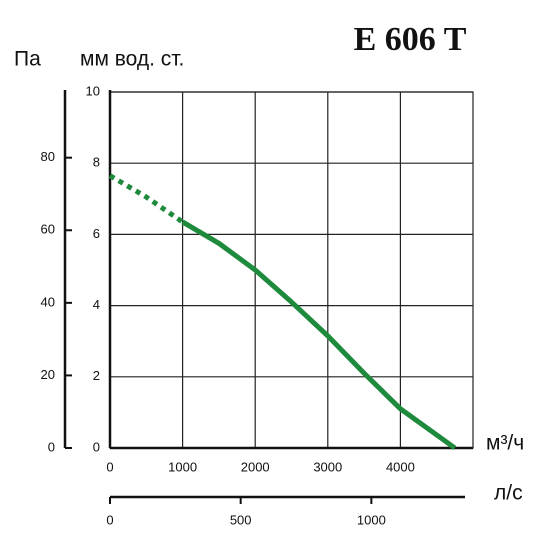  I want to click on y2-tick-label: 20, so click(48, 374).